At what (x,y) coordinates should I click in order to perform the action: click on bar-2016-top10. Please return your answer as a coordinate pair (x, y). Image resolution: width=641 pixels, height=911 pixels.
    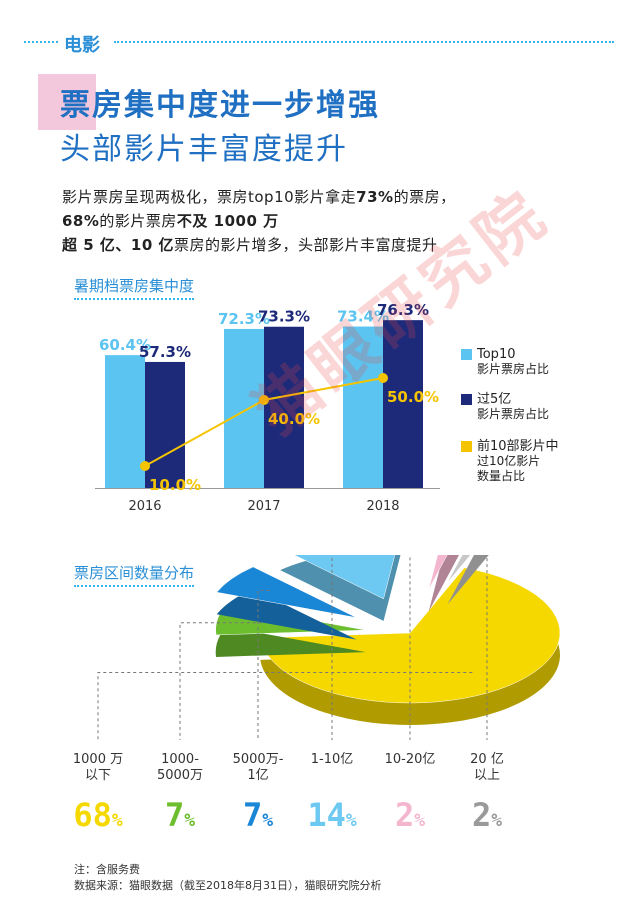
    Looking at the image, I should click on (125, 421).